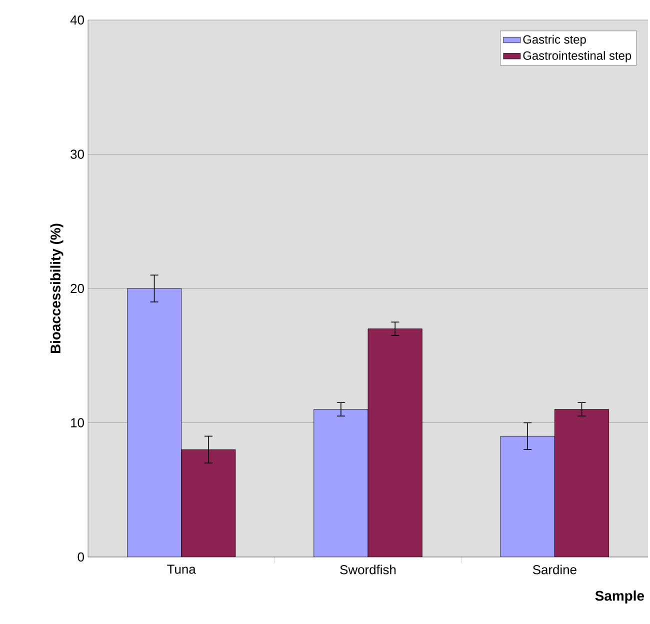  What do you see at coordinates (181, 569) in the screenshot?
I see `x-tick-label: Tuna` at bounding box center [181, 569].